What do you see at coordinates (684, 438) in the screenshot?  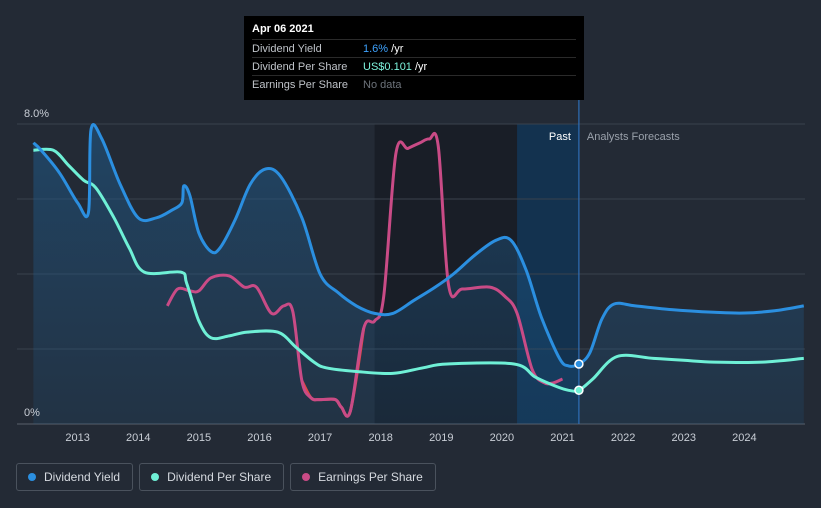 I see `x-tick-label: 2023` at bounding box center [684, 438].